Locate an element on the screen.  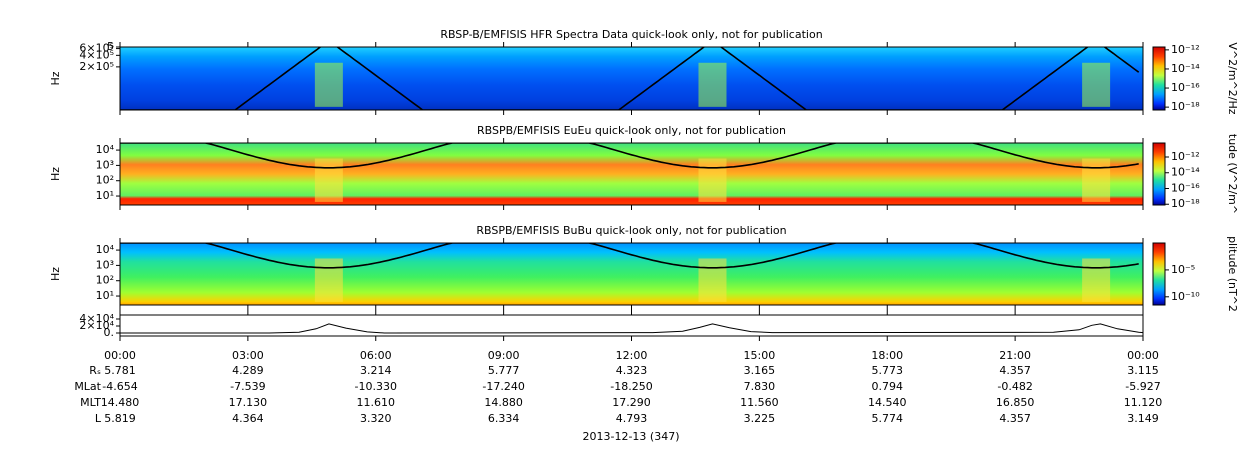
y-tick-label: 0. is located at coordinates (109, 332).